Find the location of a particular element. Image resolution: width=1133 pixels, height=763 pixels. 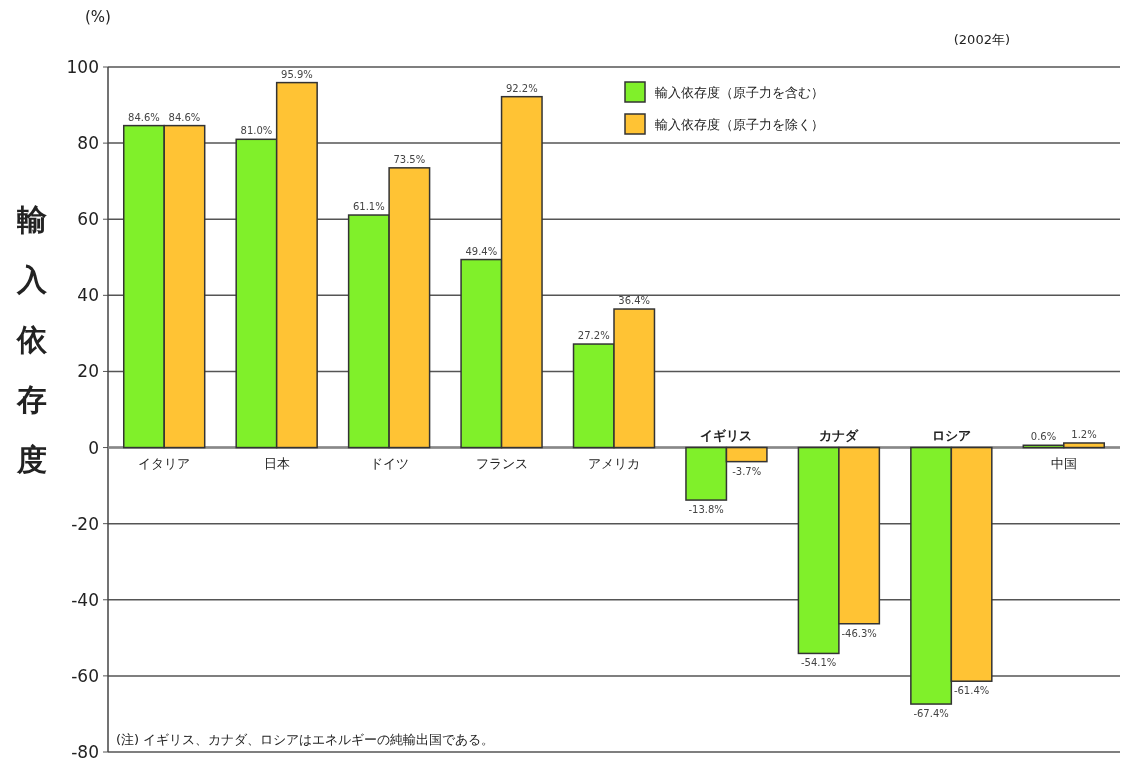

y-tick-label: 80 is located at coordinates (88, 143).